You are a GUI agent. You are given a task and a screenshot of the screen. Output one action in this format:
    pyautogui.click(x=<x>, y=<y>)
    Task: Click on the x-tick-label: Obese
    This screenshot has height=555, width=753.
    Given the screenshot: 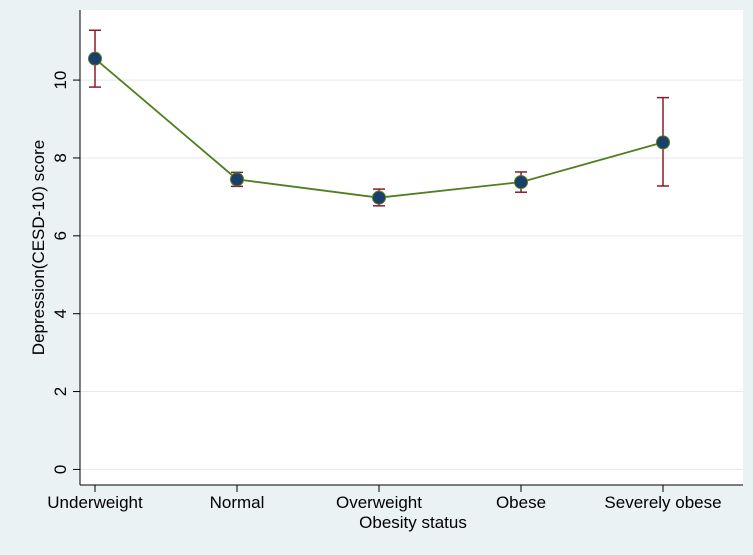 What is the action you would take?
    pyautogui.click(x=521, y=502)
    